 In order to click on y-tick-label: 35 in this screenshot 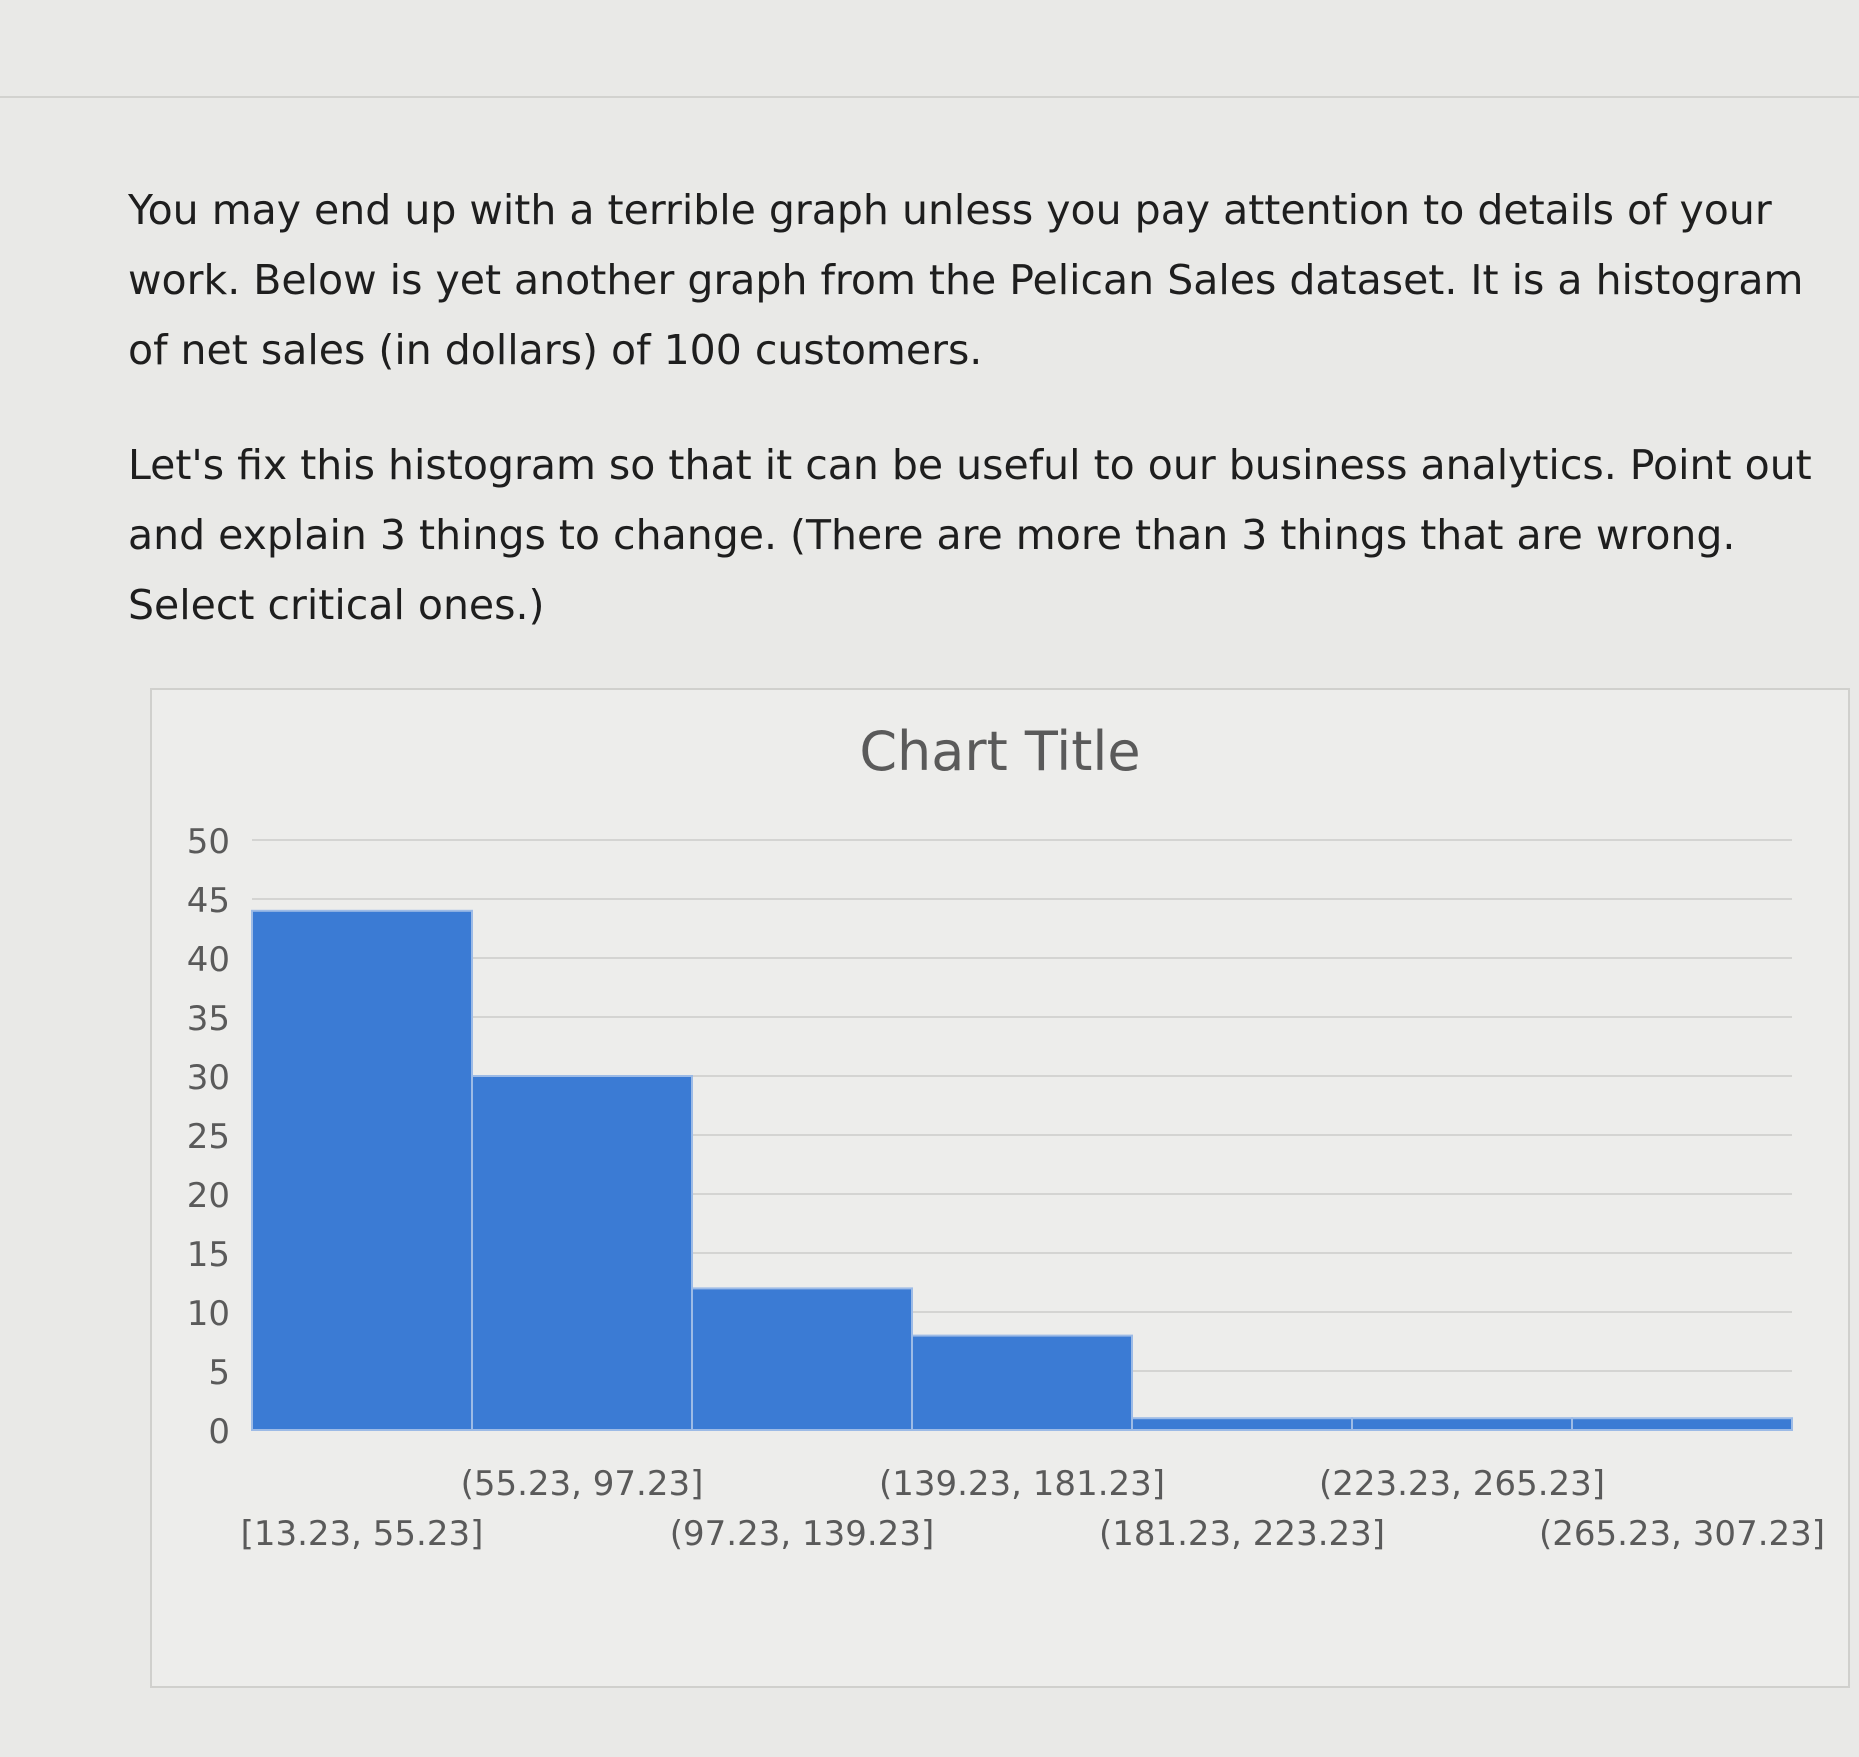, I will do `click(208, 1019)`.